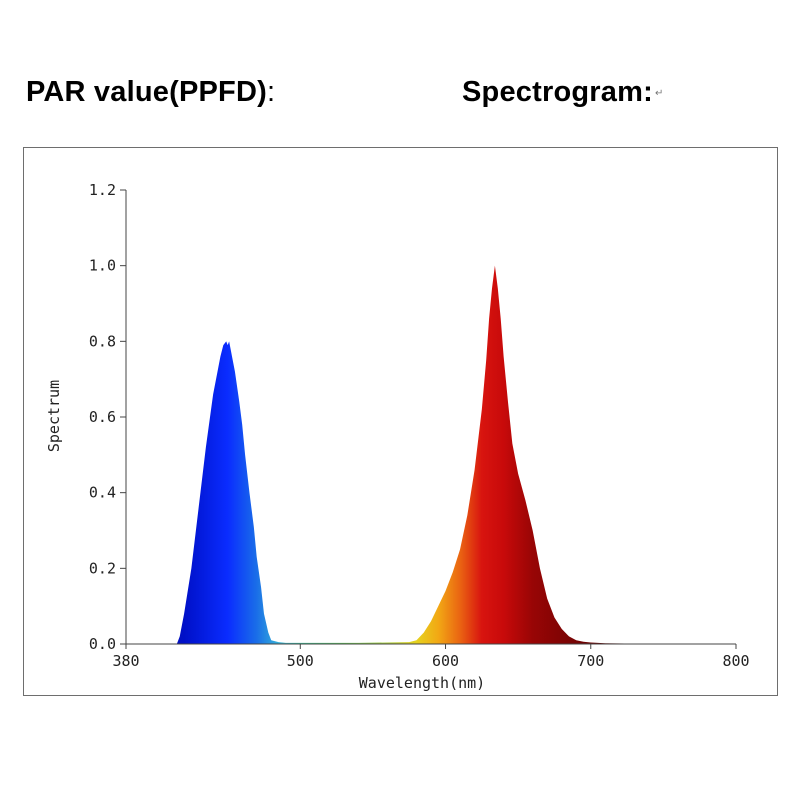 Image resolution: width=800 pixels, height=800 pixels. Describe the element at coordinates (445, 661) in the screenshot. I see `x-tick-label: 600` at that location.